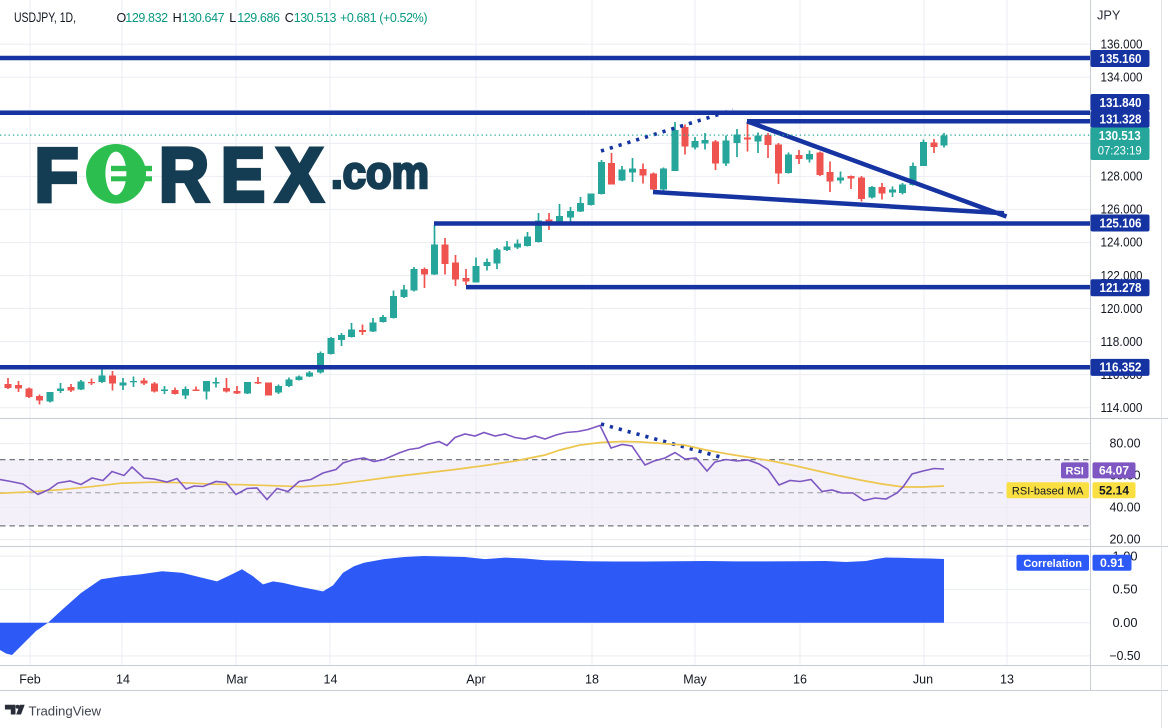  Describe the element at coordinates (1120, 152) in the screenshot. I see `svg-text: 07:23:19` at that location.